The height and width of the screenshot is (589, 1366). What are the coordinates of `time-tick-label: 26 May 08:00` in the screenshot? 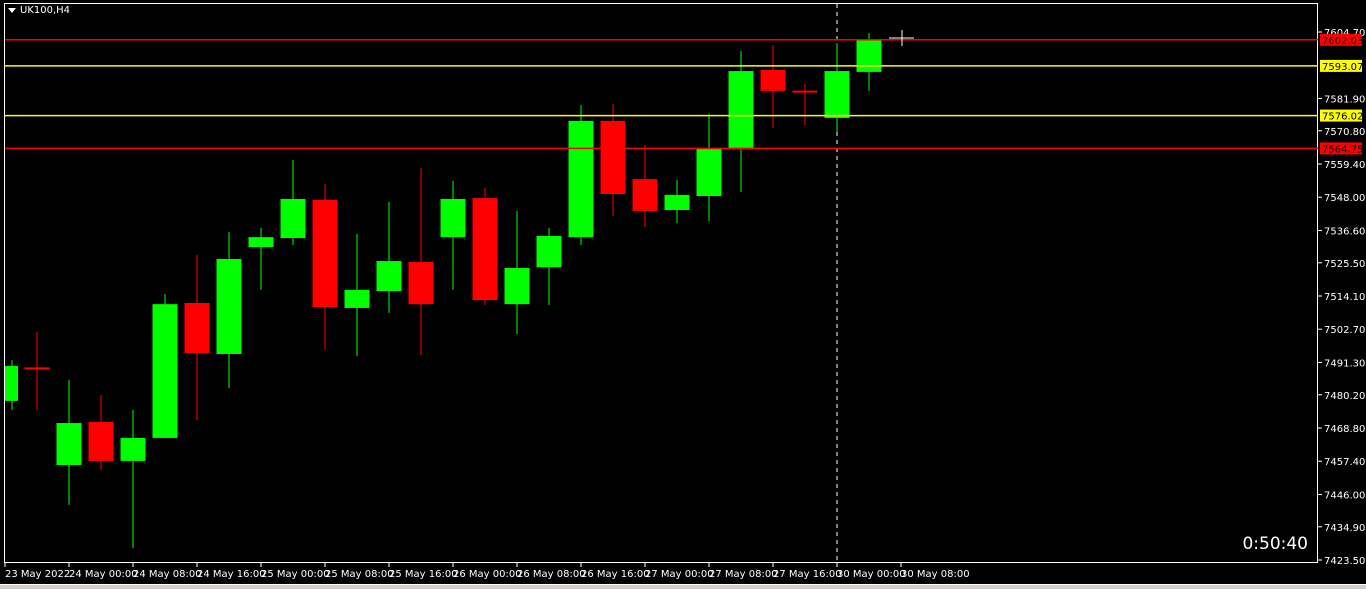 It's located at (551, 574).